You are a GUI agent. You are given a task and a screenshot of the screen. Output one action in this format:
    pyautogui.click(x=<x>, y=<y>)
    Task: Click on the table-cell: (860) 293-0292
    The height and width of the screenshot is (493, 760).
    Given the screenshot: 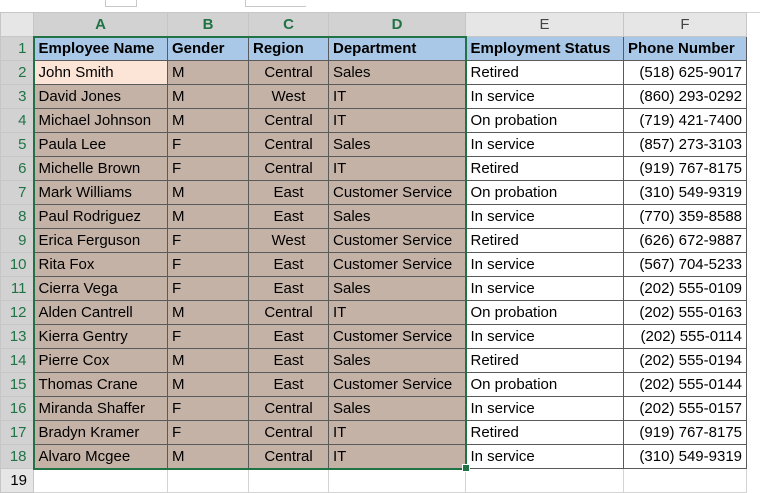 What is the action you would take?
    pyautogui.click(x=685, y=96)
    